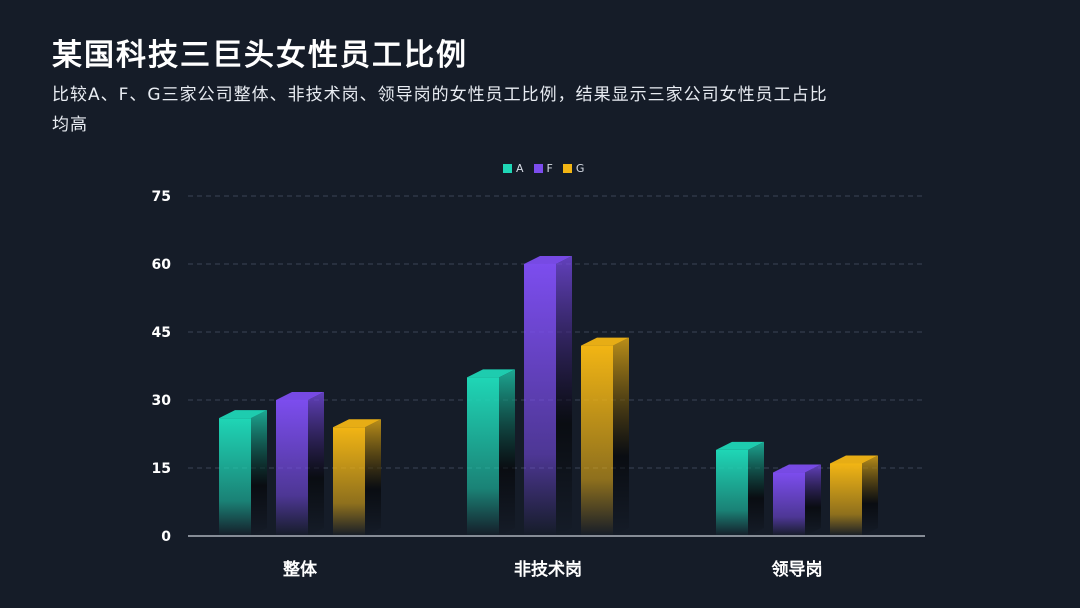 The image size is (1080, 608). What do you see at coordinates (260, 55) in the screenshot?
I see `chart-title: 某国科技三巨头女性员工比例` at bounding box center [260, 55].